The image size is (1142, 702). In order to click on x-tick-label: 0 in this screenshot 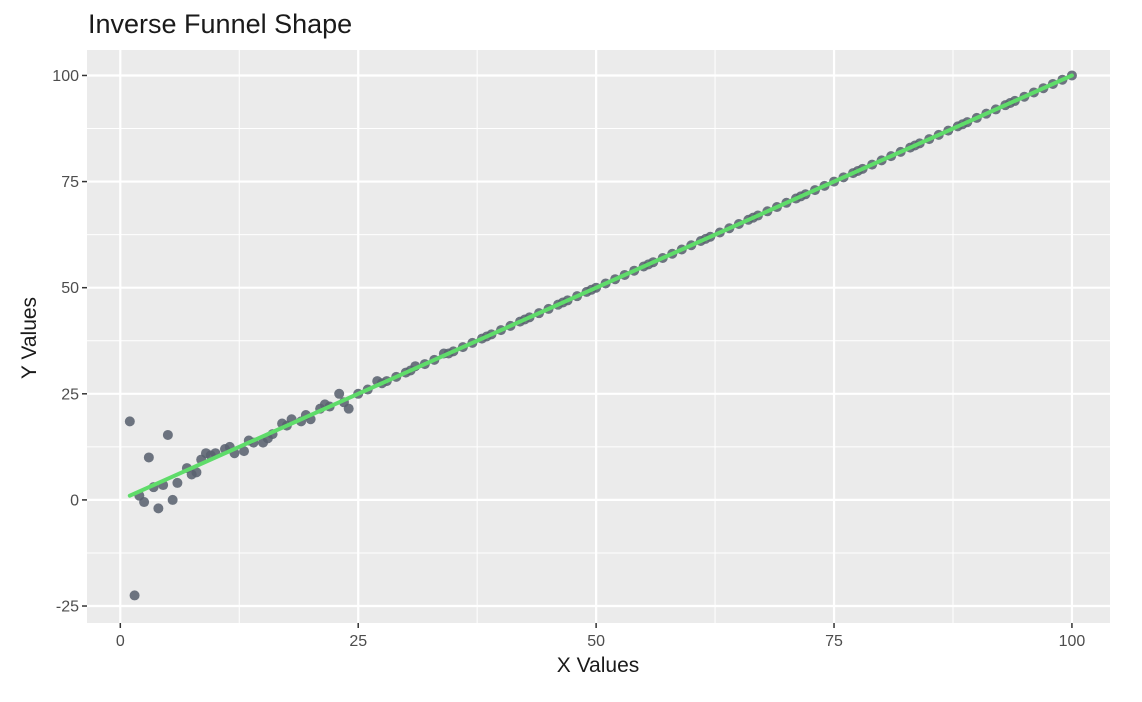, I will do `click(120, 641)`.